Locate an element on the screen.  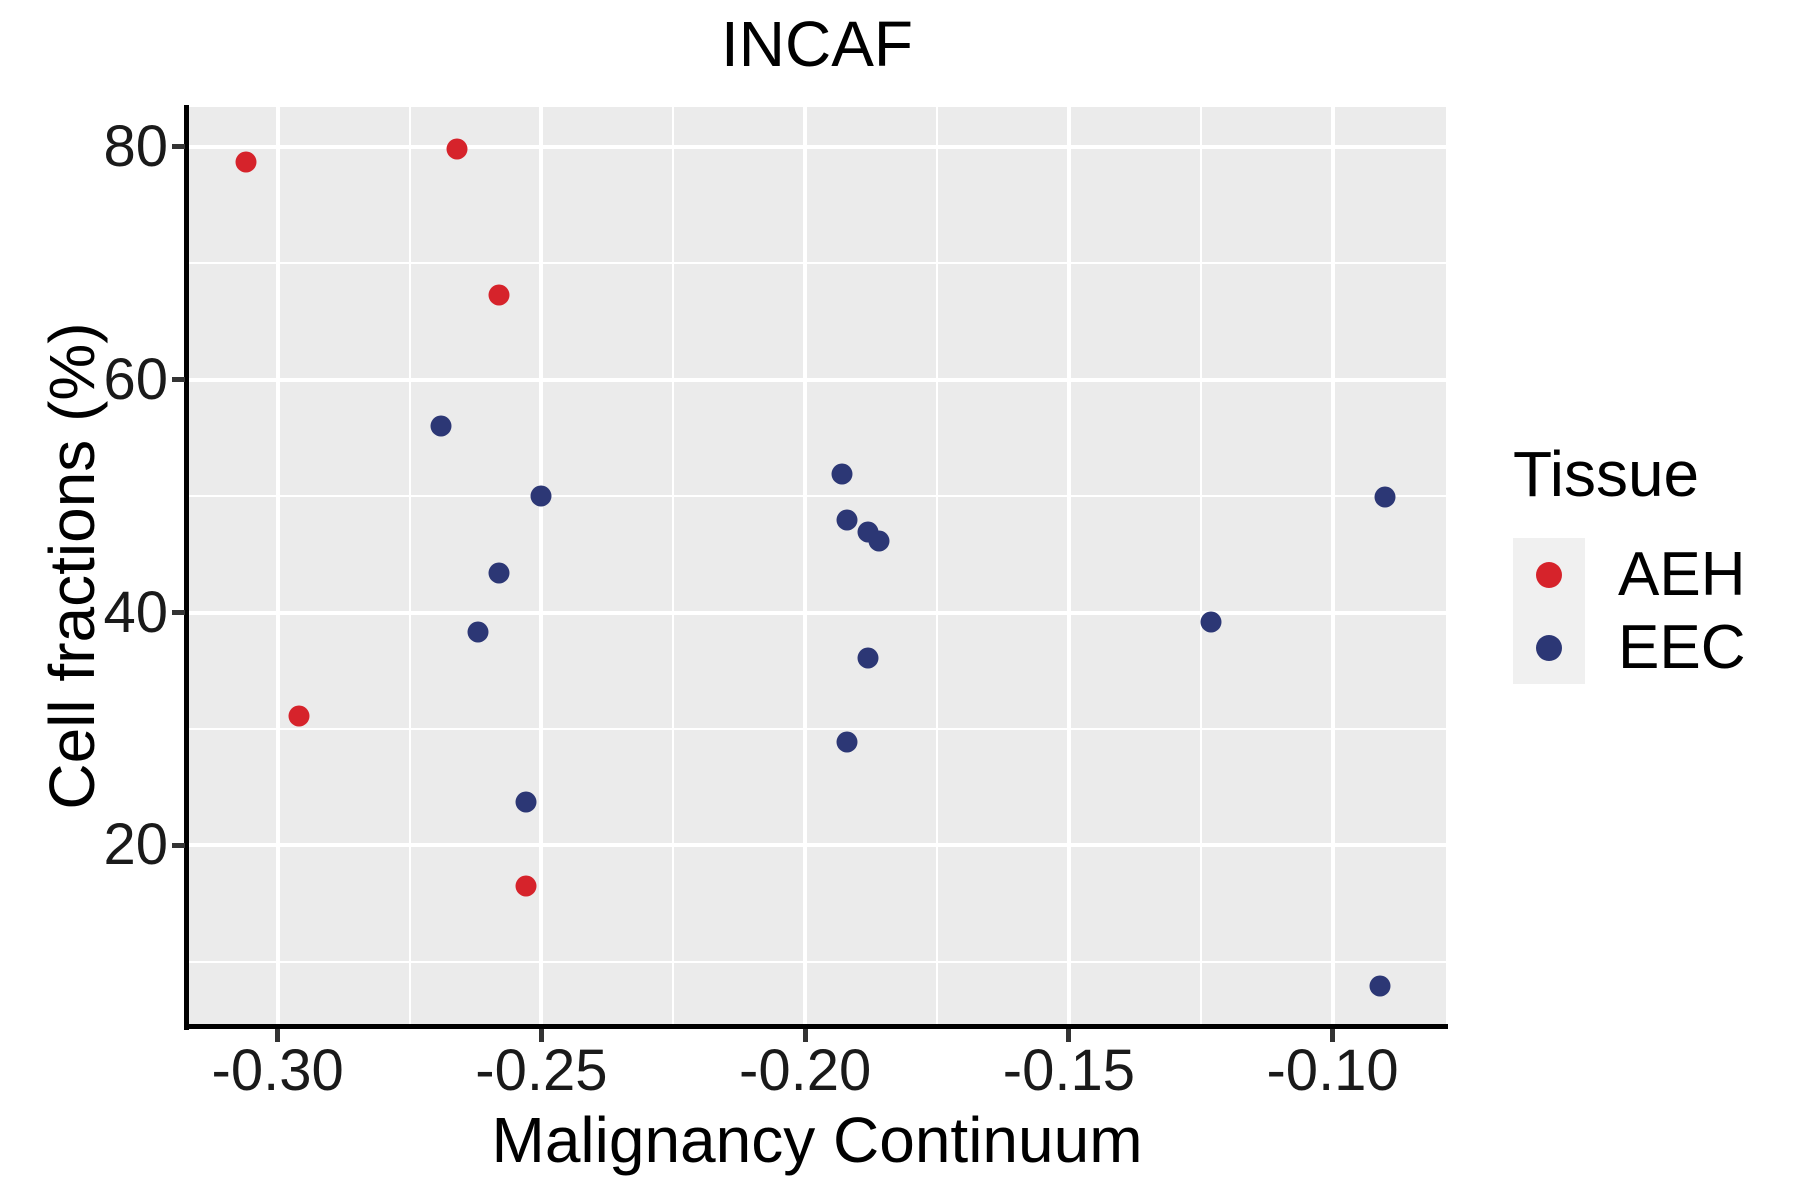
legend-item-eec: EEC is located at coordinates (1629, 647).